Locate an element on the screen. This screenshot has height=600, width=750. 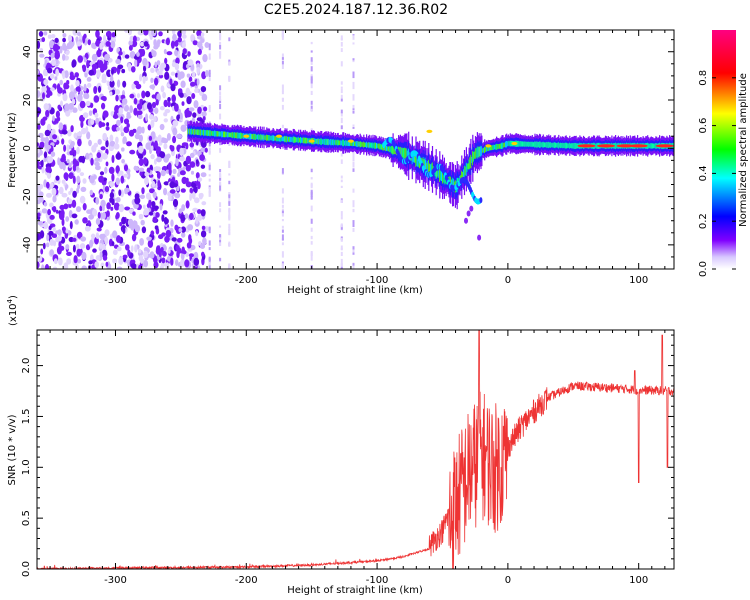
y-tick-label: 40 is located at coordinates (27, 51).